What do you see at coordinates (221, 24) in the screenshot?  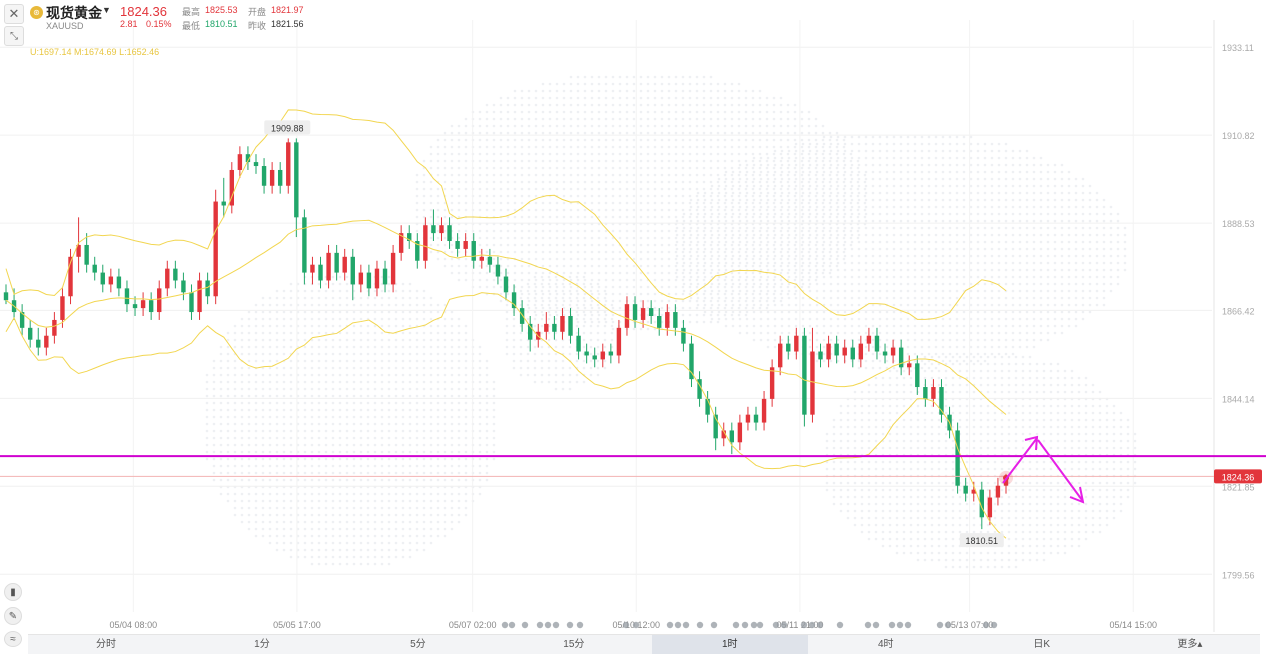 I see `low-value: 1810.51` at bounding box center [221, 24].